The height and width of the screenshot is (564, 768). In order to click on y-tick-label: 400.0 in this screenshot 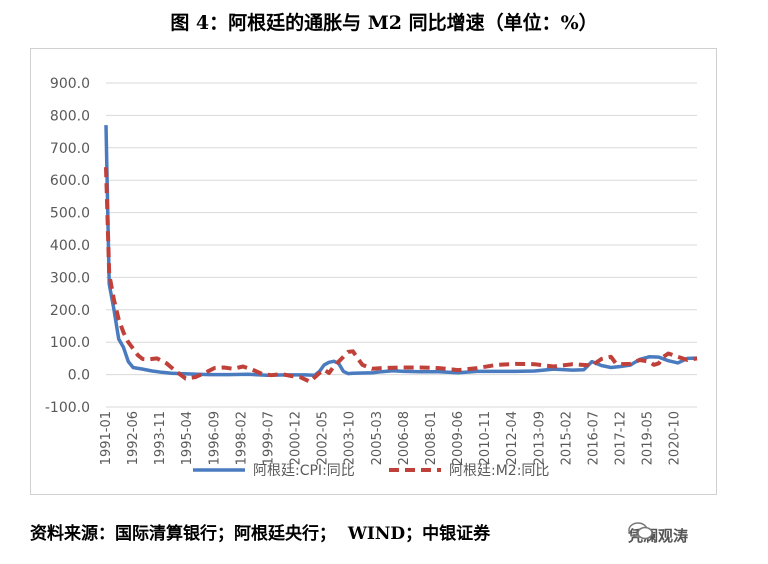, I will do `click(70, 246)`.